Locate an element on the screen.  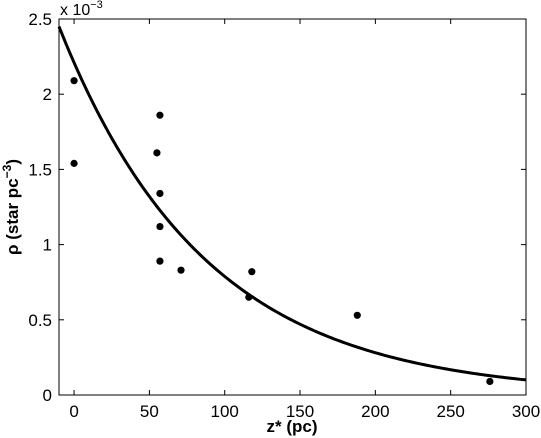
y-tick-label: 0.5 is located at coordinates (40, 320).